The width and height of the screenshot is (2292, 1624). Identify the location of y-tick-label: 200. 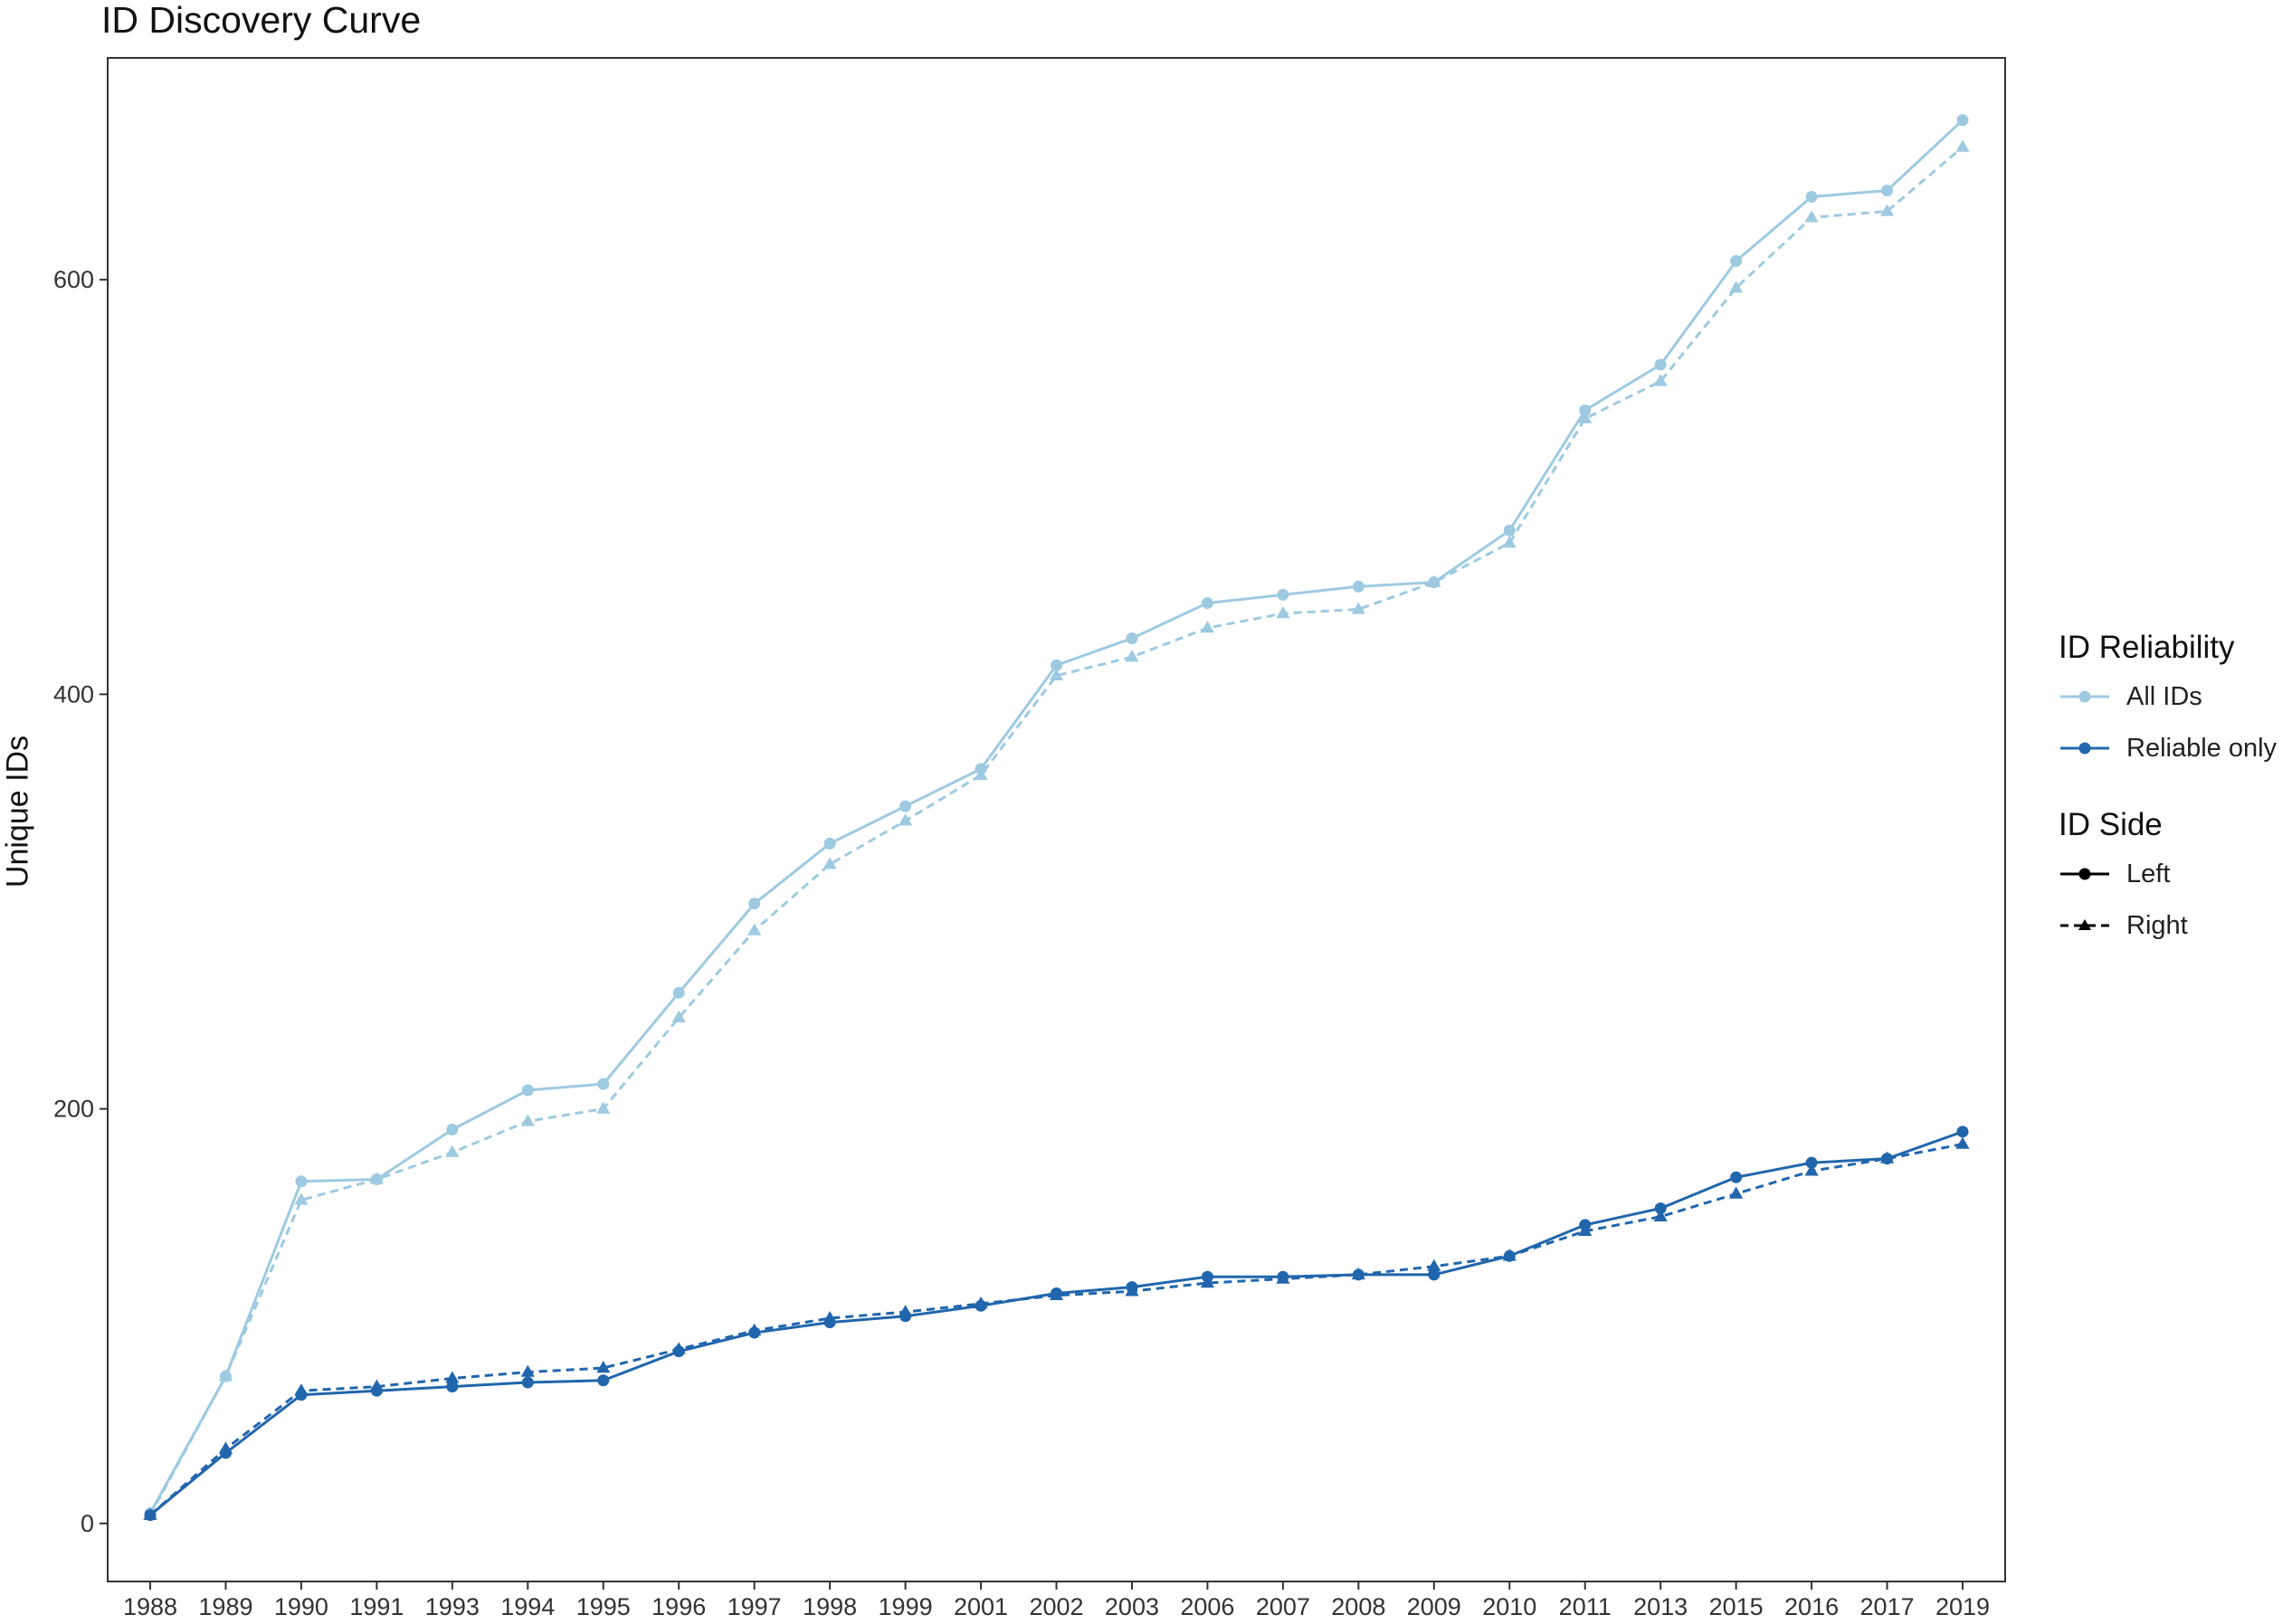
(73, 1109).